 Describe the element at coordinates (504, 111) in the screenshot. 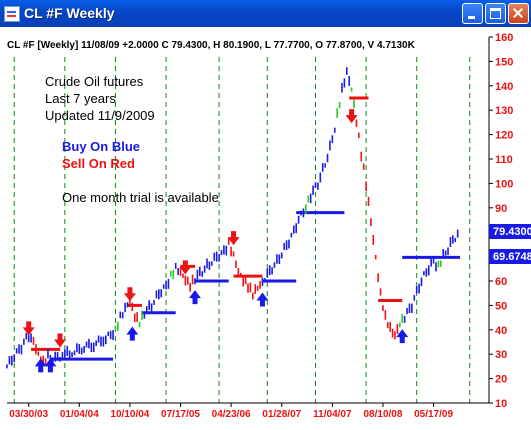

I see `y-tick-label: 130` at that location.